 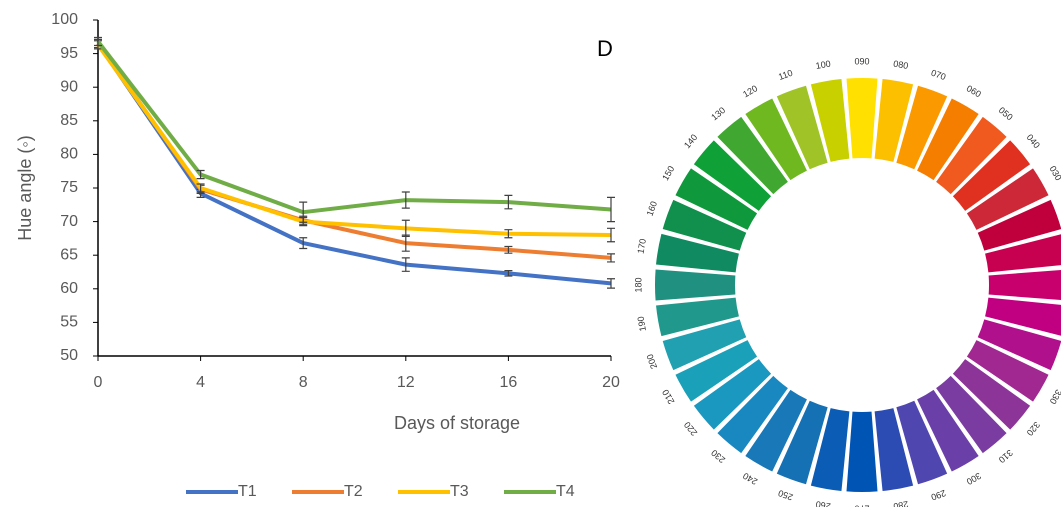 What do you see at coordinates (1006, 456) in the screenshot?
I see `hue-label: 310` at bounding box center [1006, 456].